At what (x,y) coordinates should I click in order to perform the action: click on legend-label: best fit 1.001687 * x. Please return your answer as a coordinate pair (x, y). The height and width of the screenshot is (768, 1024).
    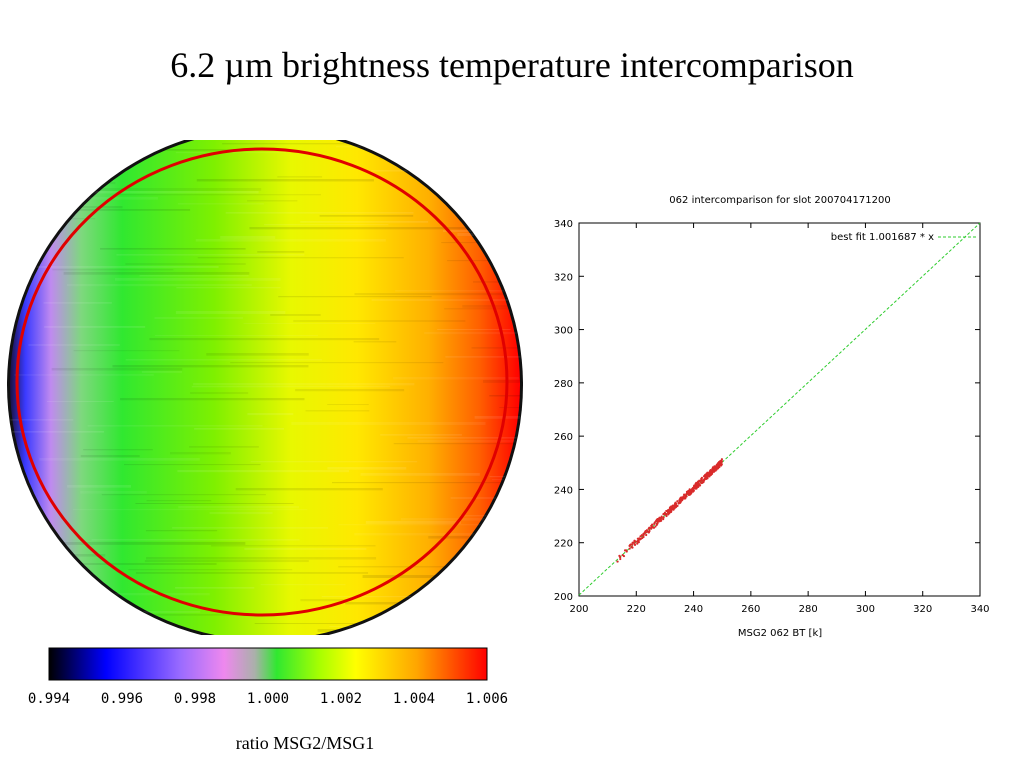
    Looking at the image, I should click on (882, 237).